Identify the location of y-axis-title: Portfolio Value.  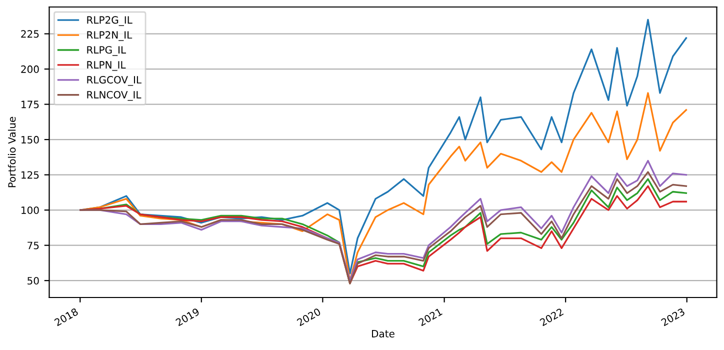
(12, 152).